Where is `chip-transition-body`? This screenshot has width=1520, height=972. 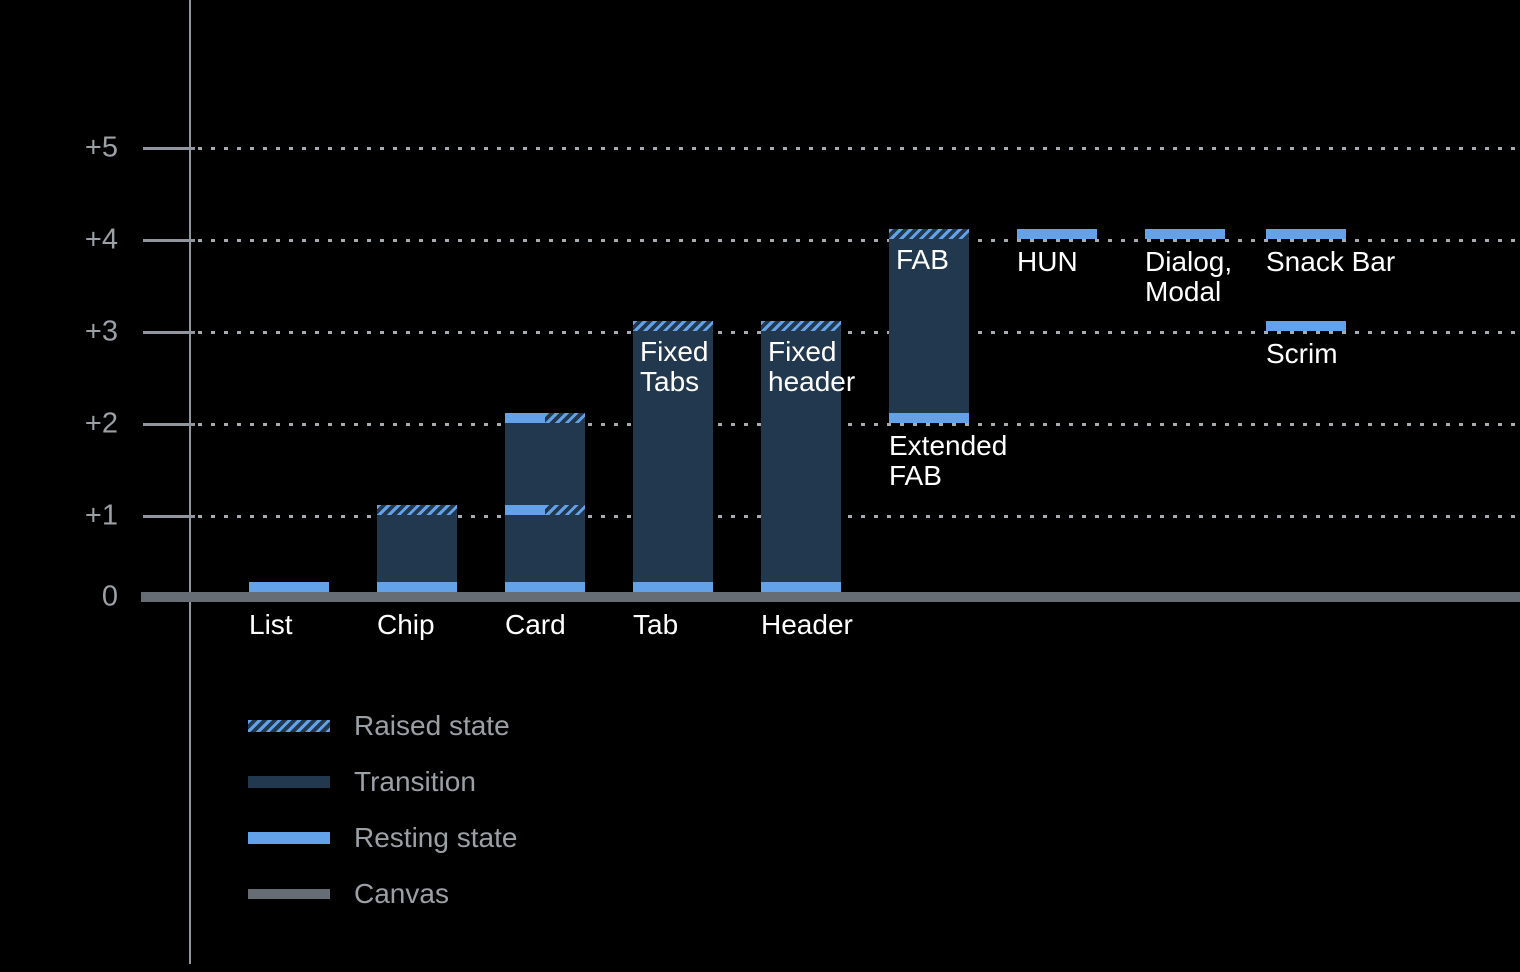 chip-transition-body is located at coordinates (417, 548).